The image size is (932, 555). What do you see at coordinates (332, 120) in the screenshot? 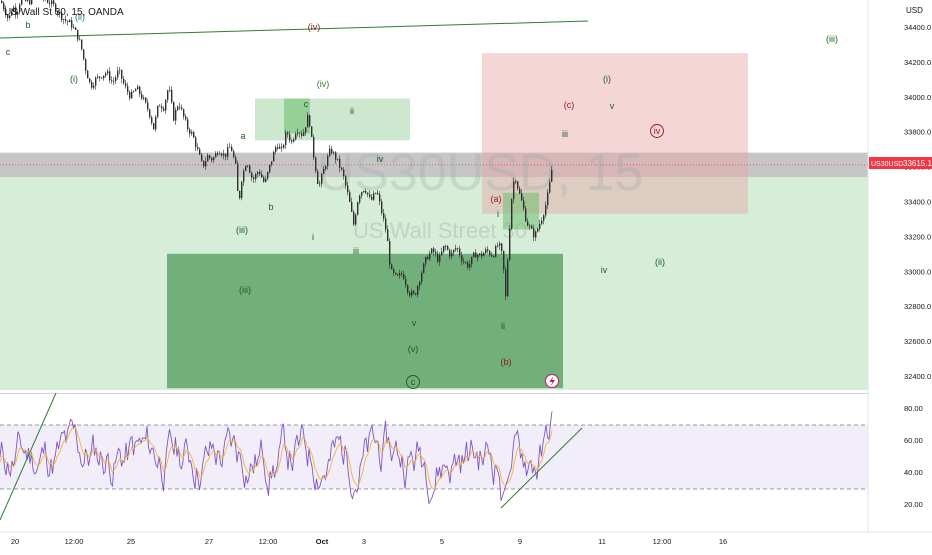
I see `wave-iv-box` at bounding box center [332, 120].